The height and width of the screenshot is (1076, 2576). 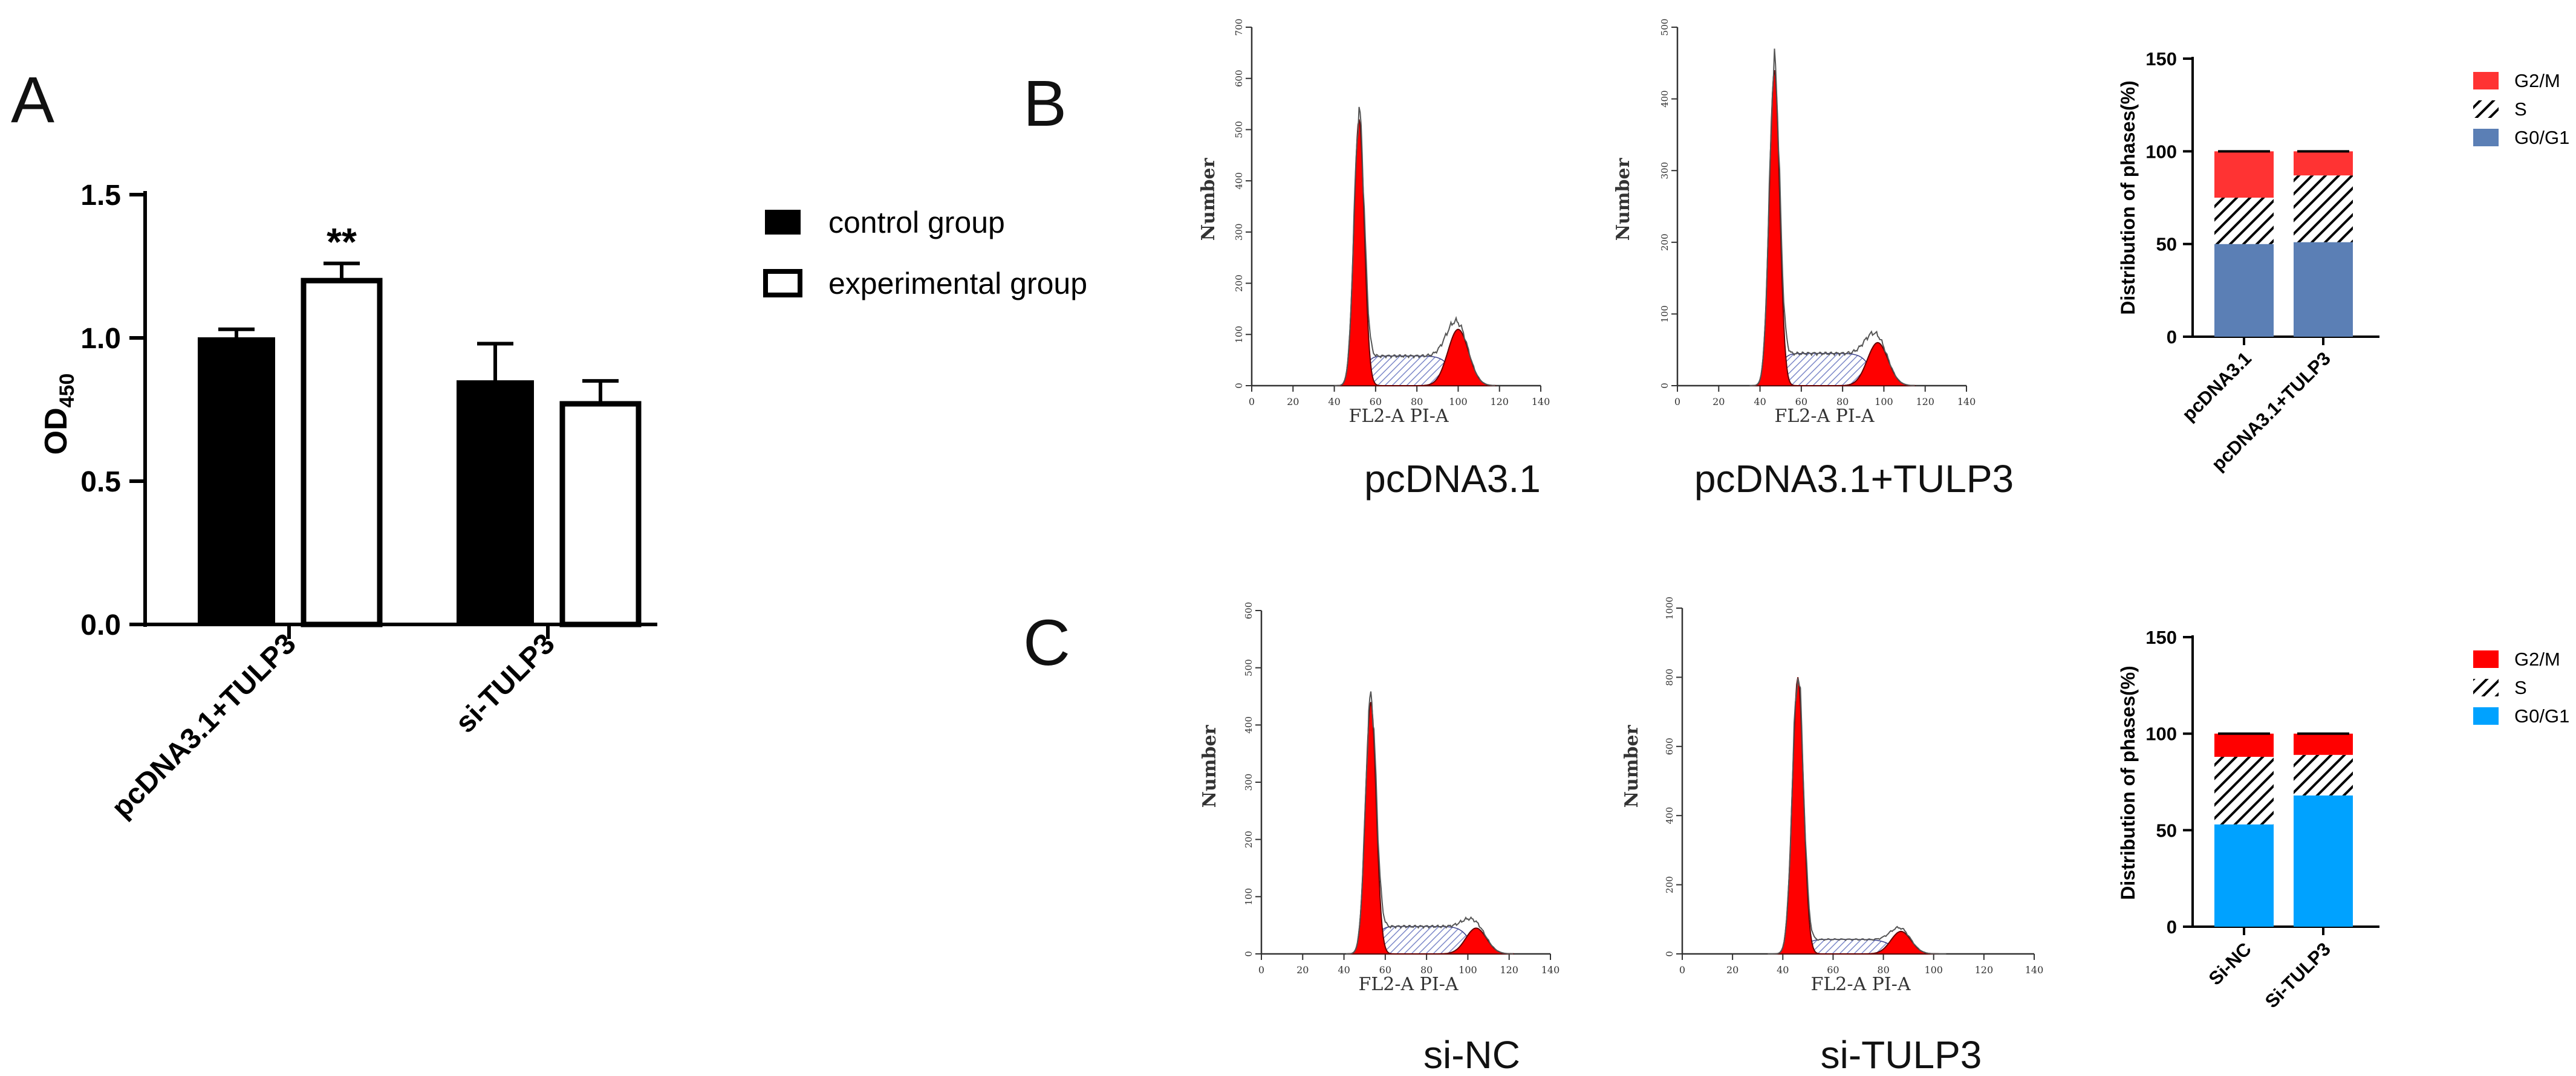 I want to click on histogram-y-tick-label: 700, so click(x=1239, y=28).